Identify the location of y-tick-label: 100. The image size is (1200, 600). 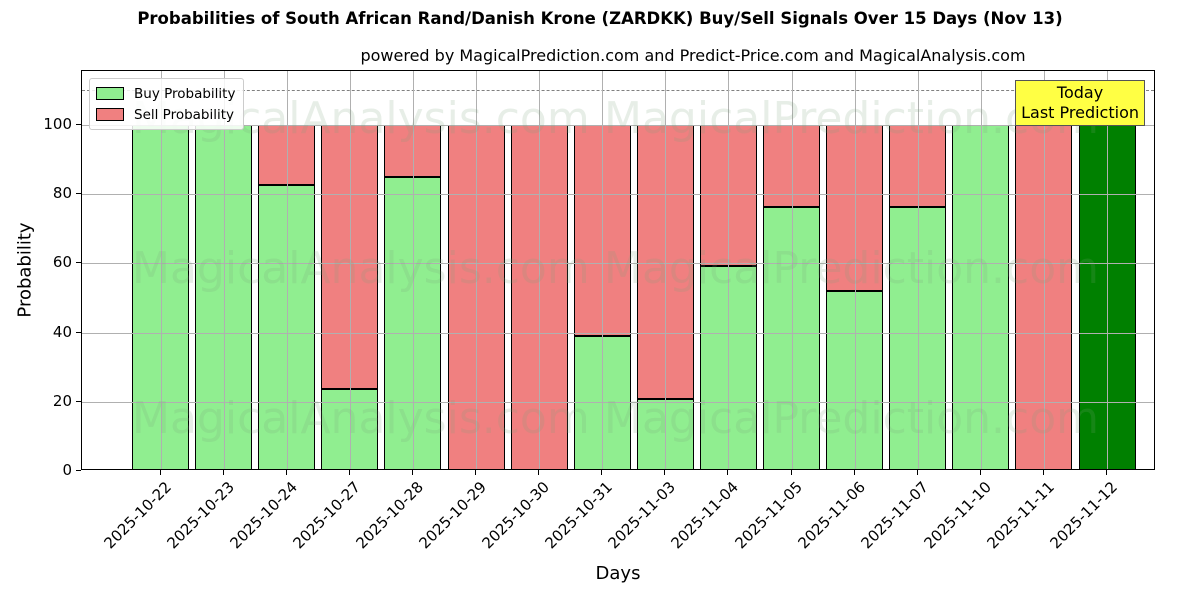
(57, 124).